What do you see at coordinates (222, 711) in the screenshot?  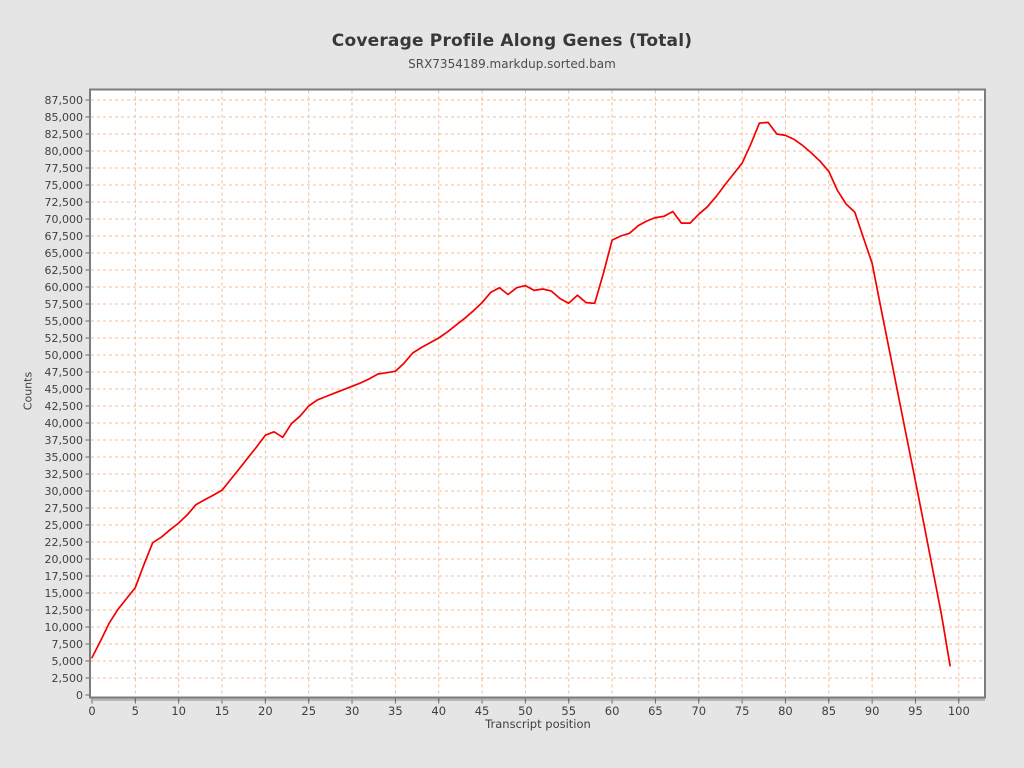 I see `x-tick-label: 15` at bounding box center [222, 711].